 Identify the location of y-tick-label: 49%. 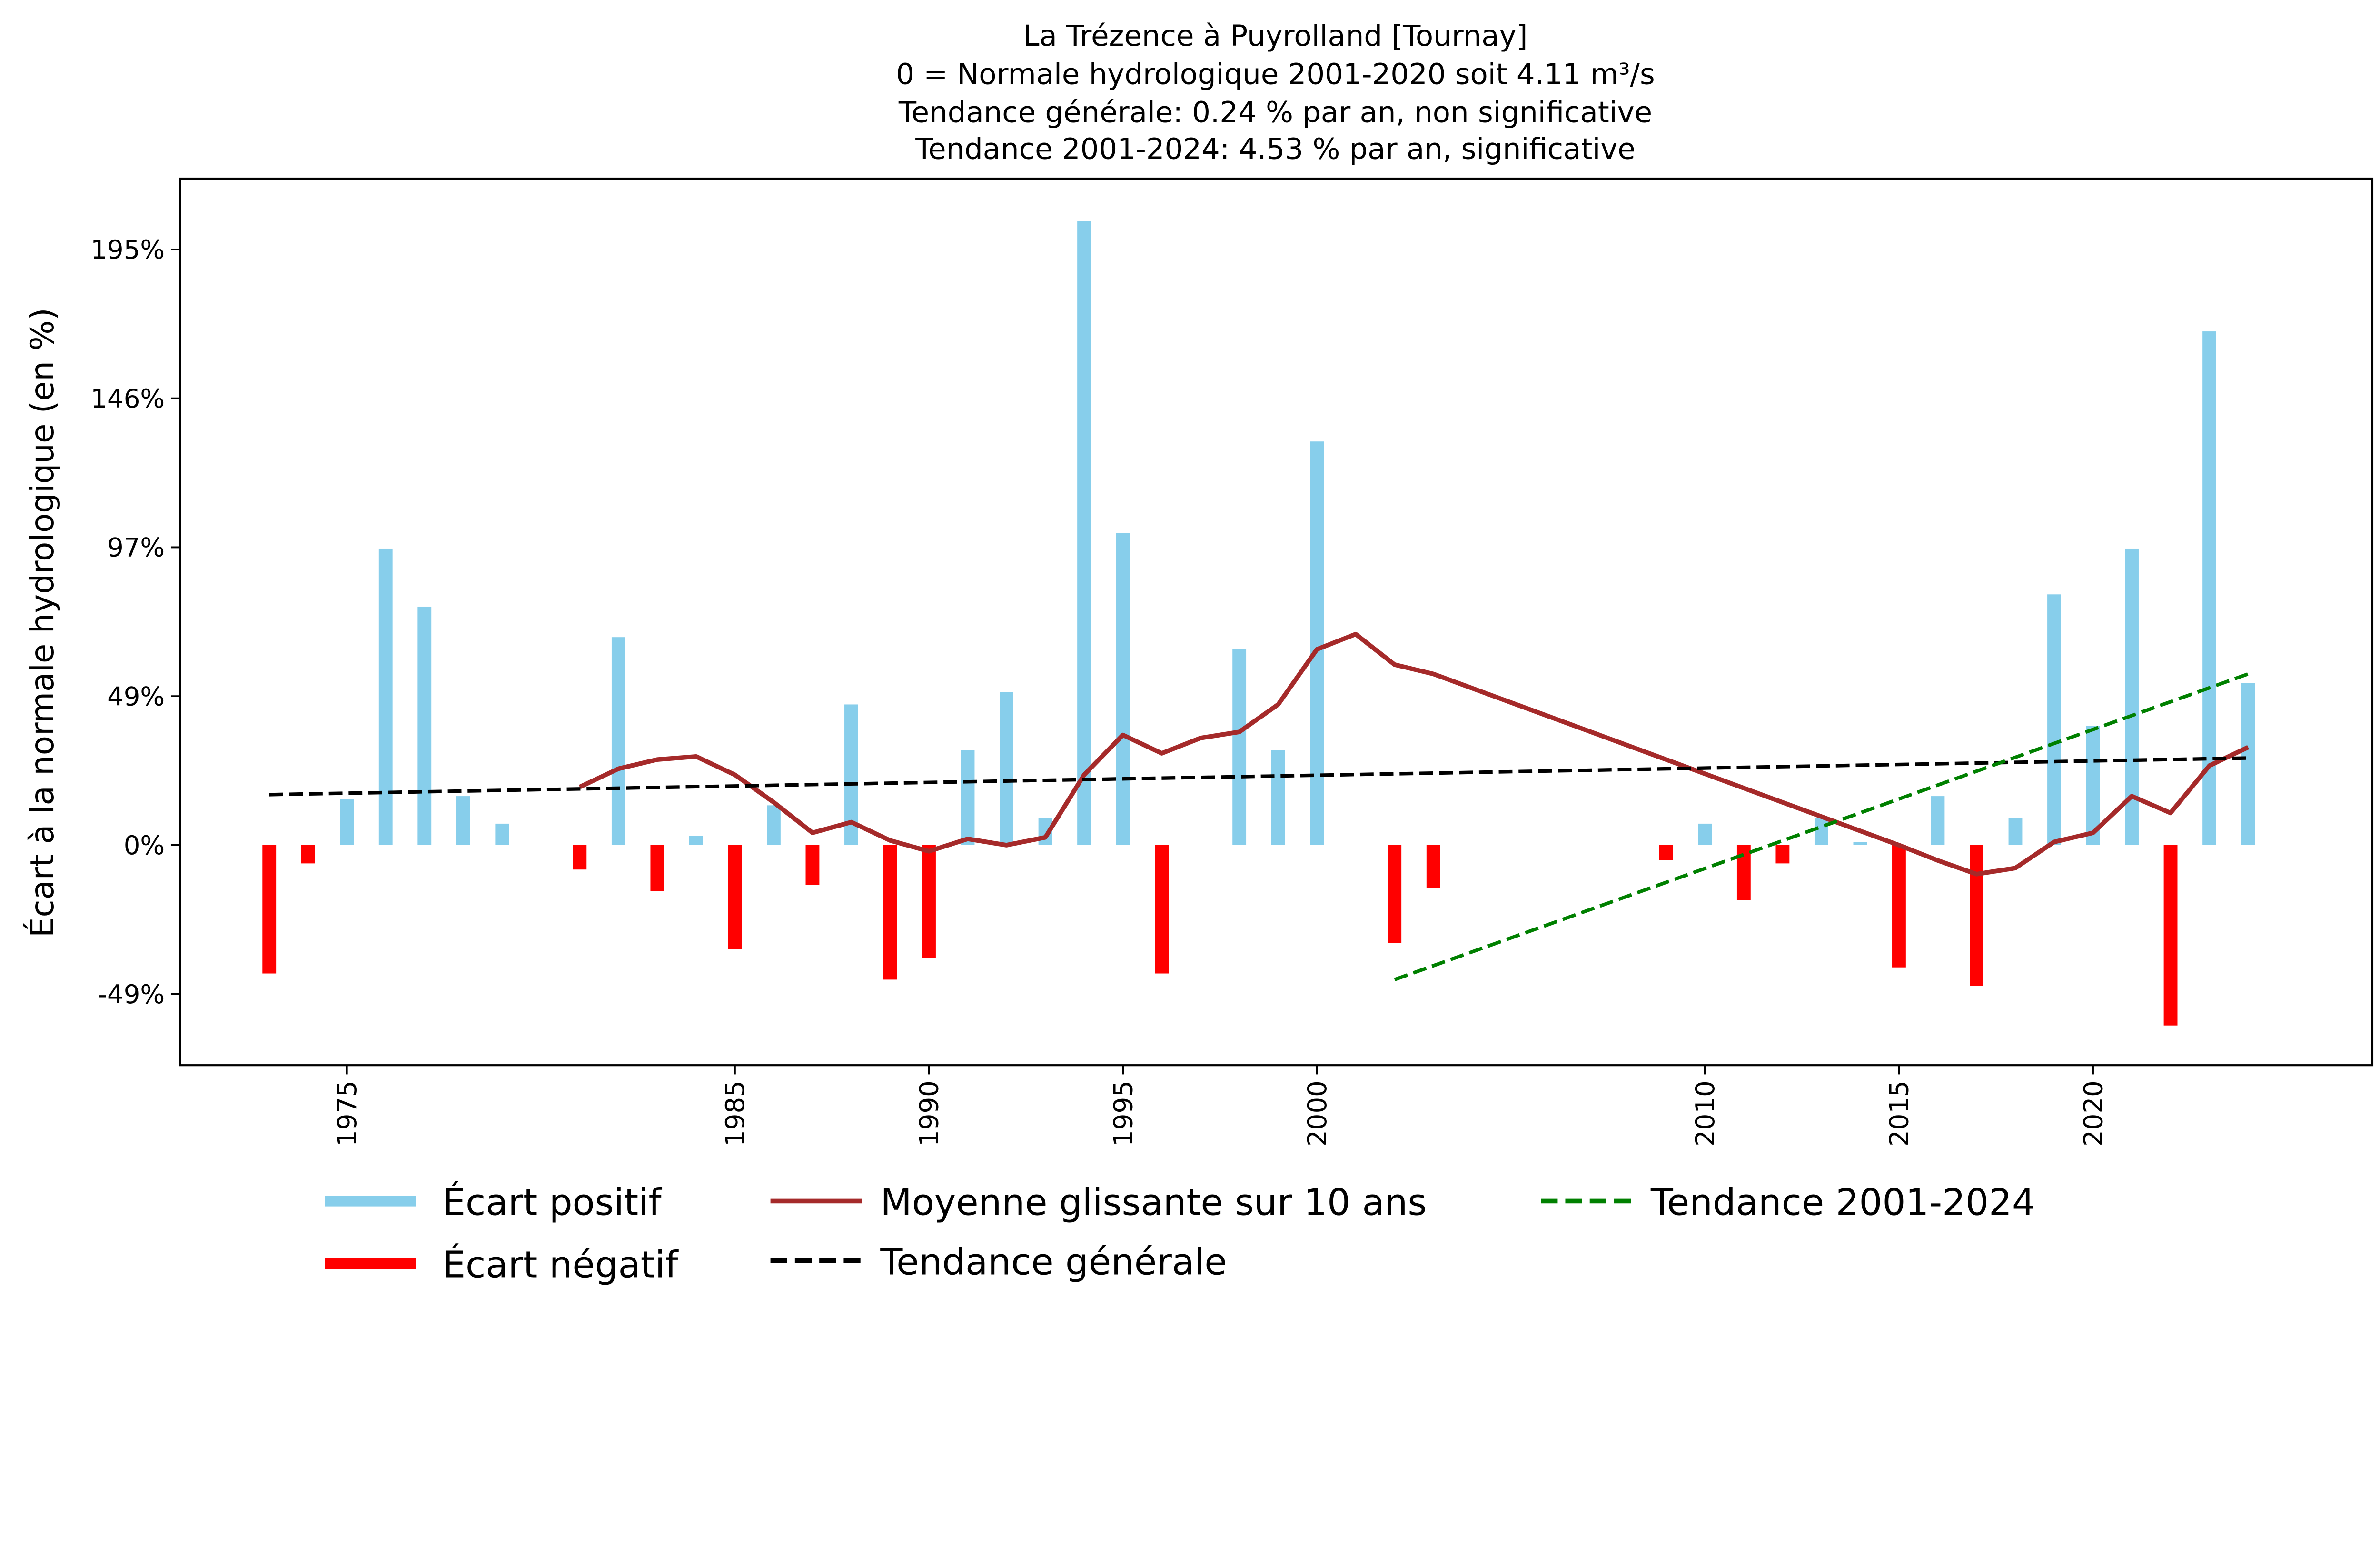
(136, 696).